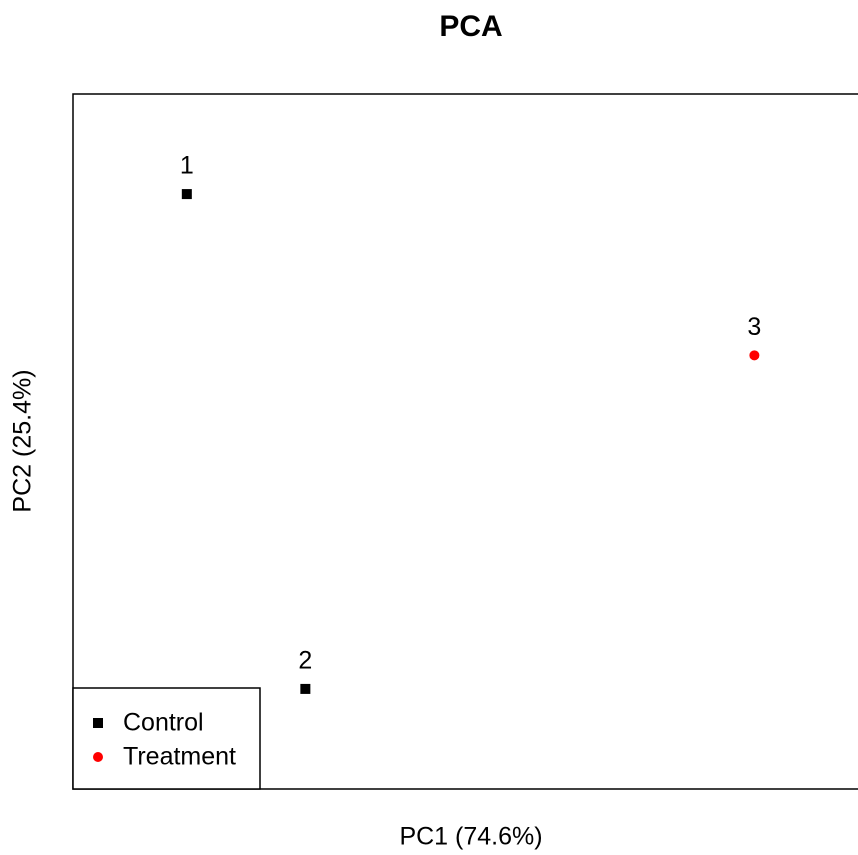 Image resolution: width=858 pixels, height=855 pixels. What do you see at coordinates (754, 327) in the screenshot?
I see `point-label: 3` at bounding box center [754, 327].